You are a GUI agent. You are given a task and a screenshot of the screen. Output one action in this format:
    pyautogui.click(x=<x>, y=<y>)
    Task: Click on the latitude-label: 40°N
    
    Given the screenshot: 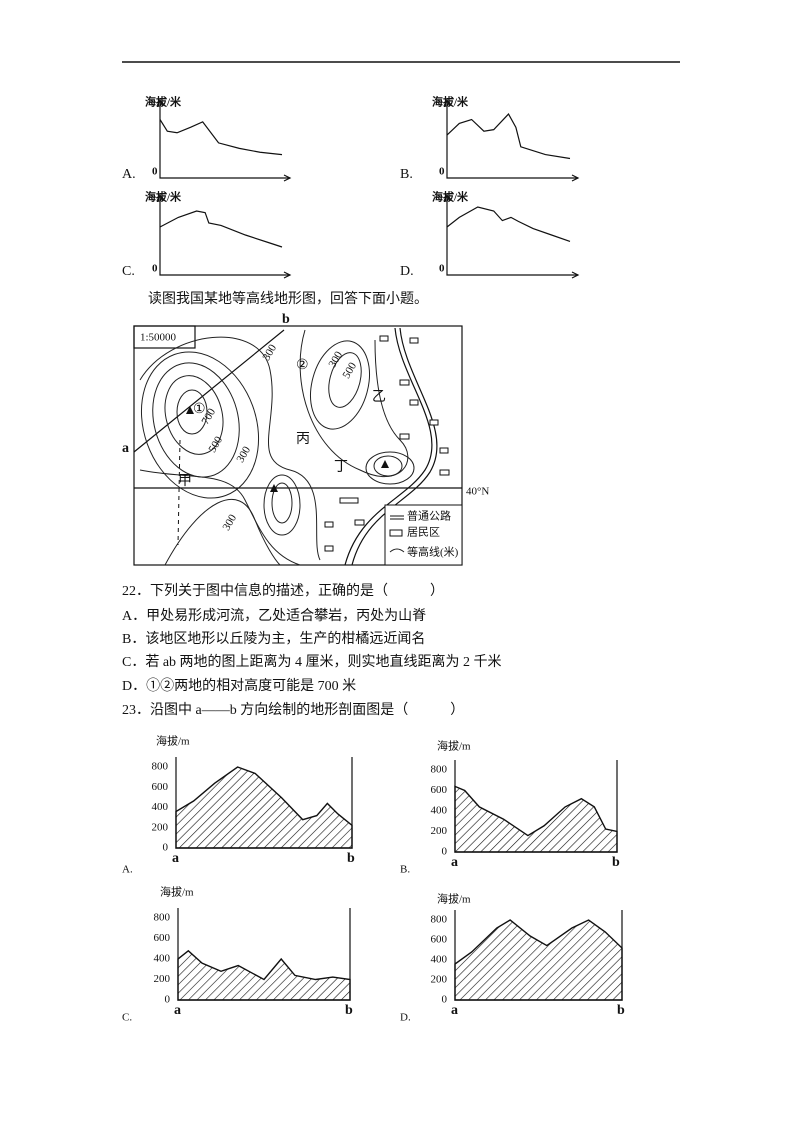 What is the action you would take?
    pyautogui.click(x=477, y=492)
    